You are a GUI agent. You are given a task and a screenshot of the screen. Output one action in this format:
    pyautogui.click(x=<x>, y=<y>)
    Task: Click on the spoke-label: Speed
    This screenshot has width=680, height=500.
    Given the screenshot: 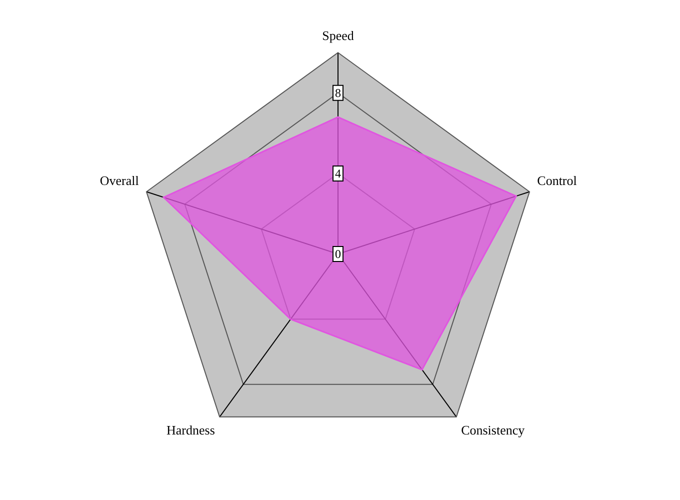 What is the action you would take?
    pyautogui.click(x=338, y=36)
    